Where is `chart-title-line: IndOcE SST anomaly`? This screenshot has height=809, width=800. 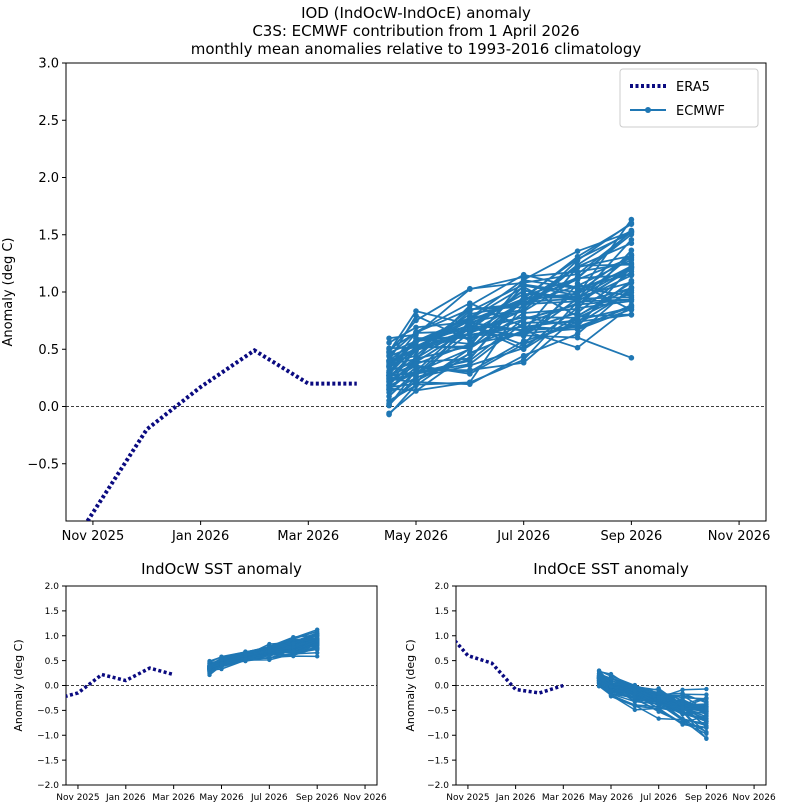
chart-title-line: IndOcE SST anomaly is located at coordinates (611, 569).